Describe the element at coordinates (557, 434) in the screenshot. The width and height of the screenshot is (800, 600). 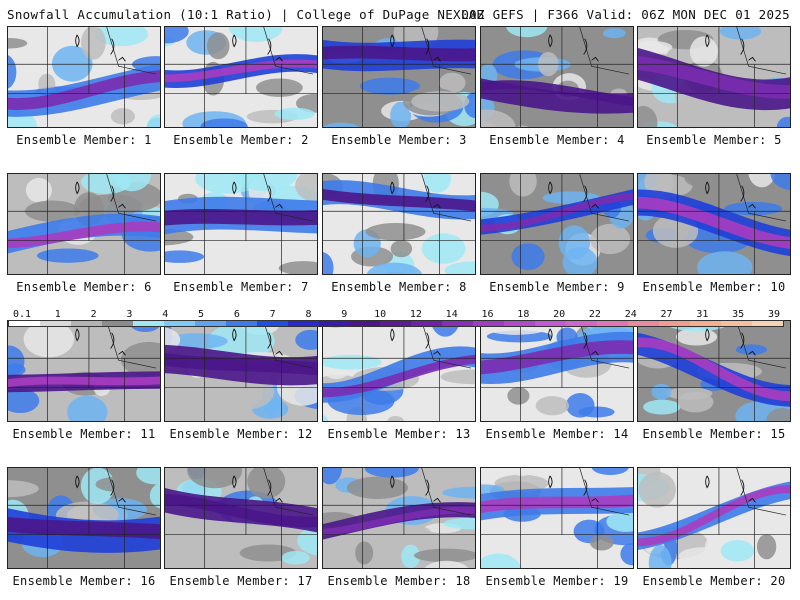
I see `ensemble-member-label: Ensemble Member: 14` at that location.